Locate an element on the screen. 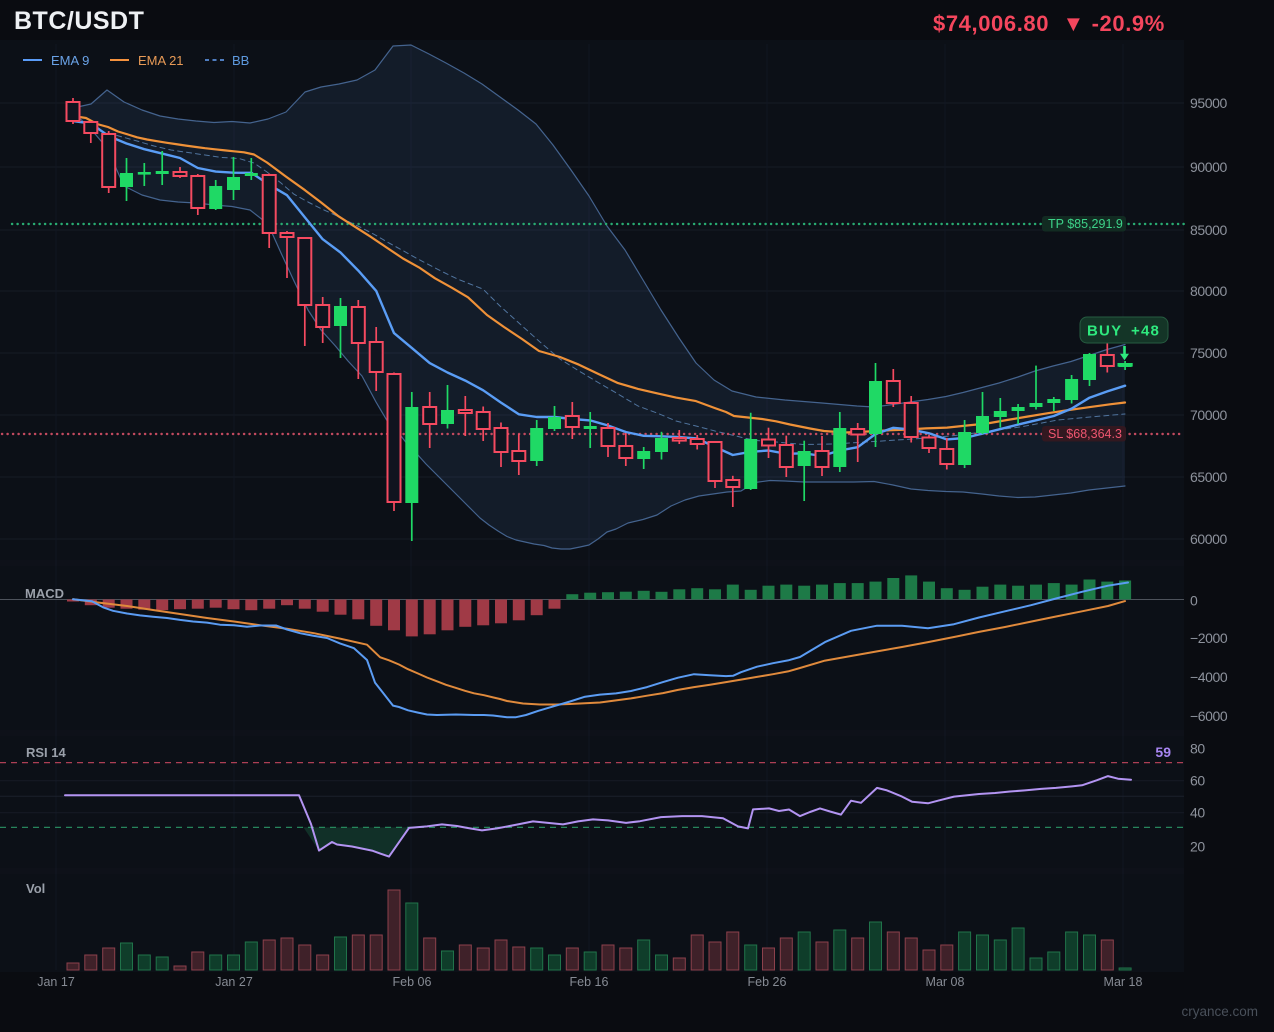  svg-text:BUY+48: BUY +48 is located at coordinates (1123, 331).